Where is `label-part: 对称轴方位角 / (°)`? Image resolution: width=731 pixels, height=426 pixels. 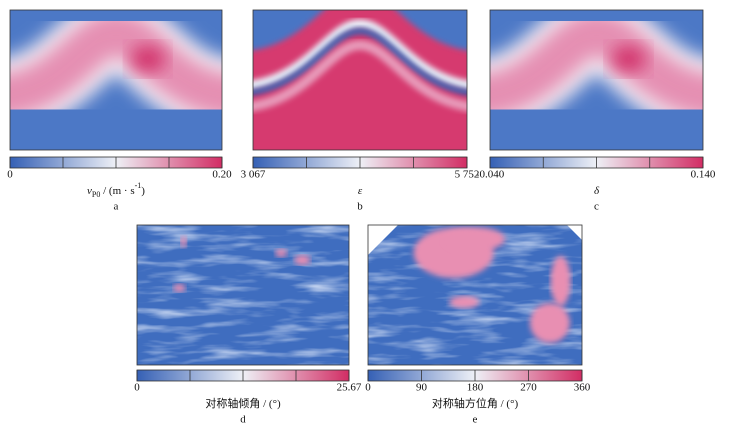 label-part: 对称轴方位角 / (°) is located at coordinates (475, 403).